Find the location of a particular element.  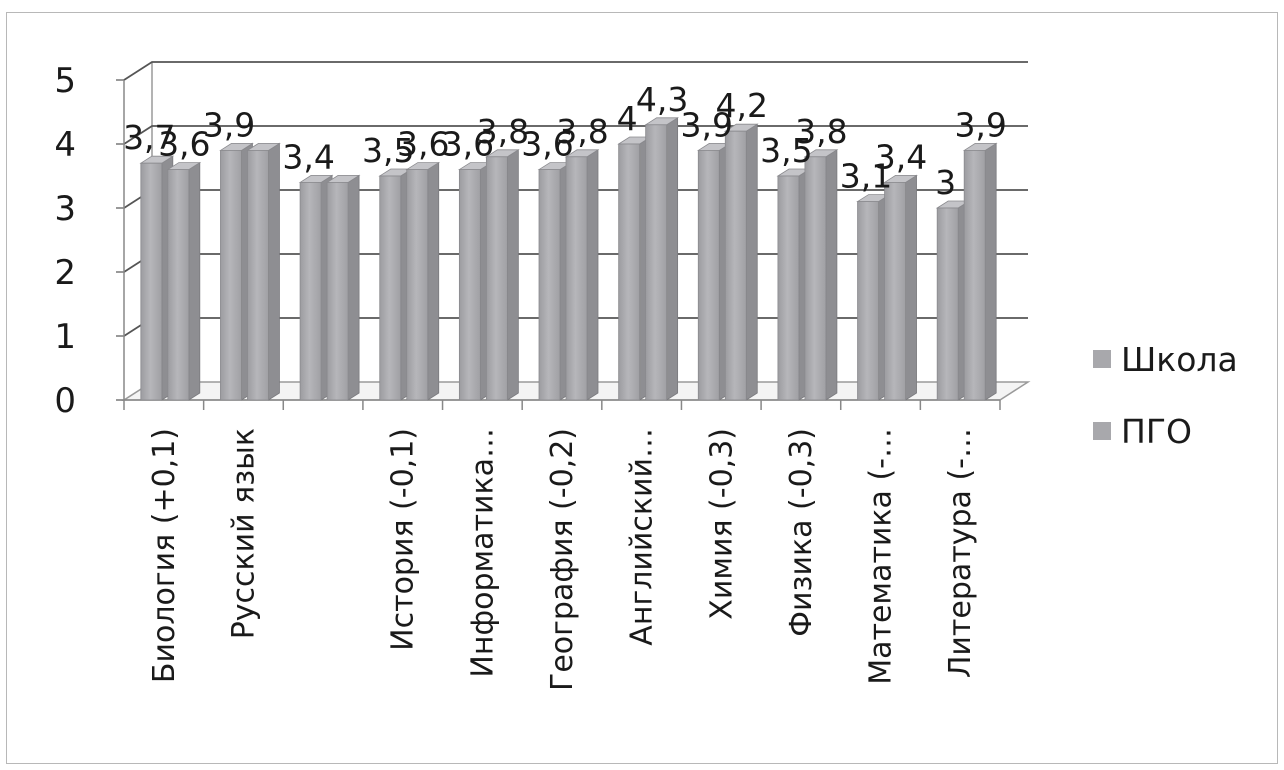

category-label: Химия (-0,3) is located at coordinates (721, 524).